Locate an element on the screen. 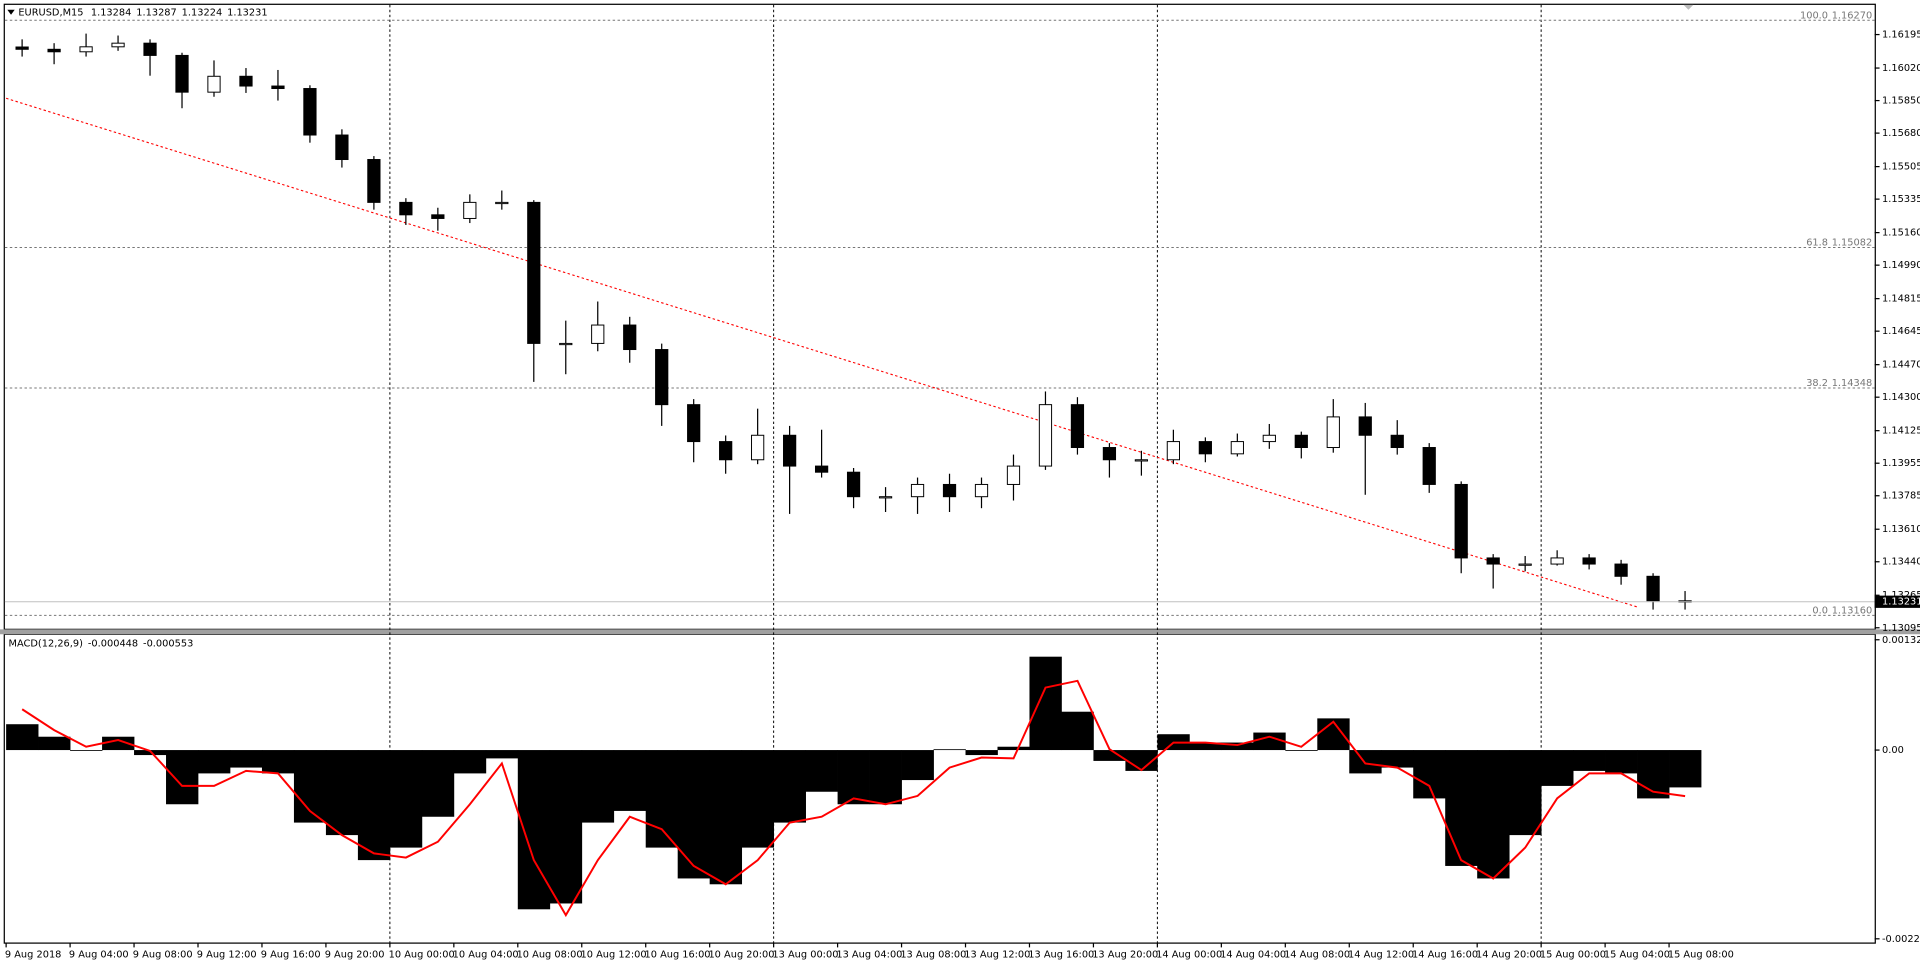 Image resolution: width=1920 pixels, height=967 pixels. header-open: 1.13284 is located at coordinates (111, 12).